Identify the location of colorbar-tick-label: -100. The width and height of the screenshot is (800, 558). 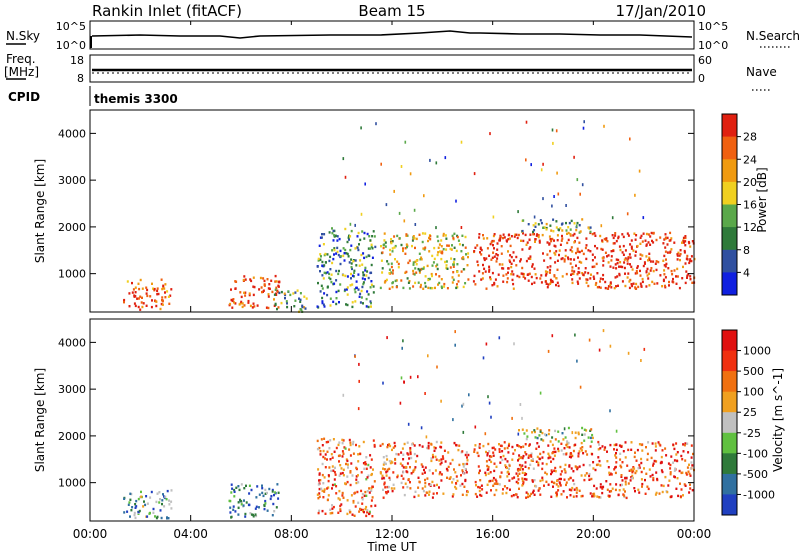
(755, 453).